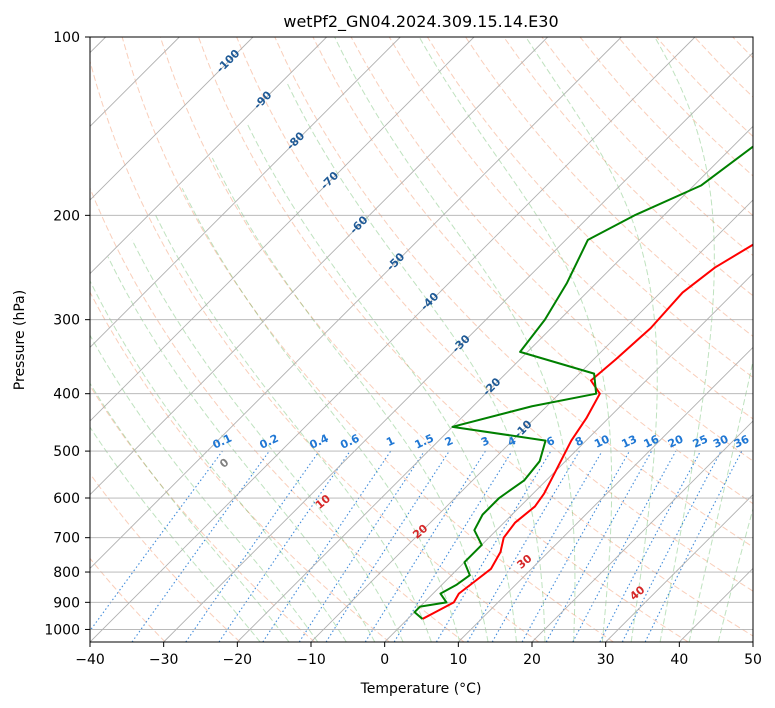 Image resolution: width=775 pixels, height=708 pixels. Describe the element at coordinates (420, 22) in the screenshot. I see `chart-title: wetPf2_GN04.2024.309.15.14.E30` at that location.